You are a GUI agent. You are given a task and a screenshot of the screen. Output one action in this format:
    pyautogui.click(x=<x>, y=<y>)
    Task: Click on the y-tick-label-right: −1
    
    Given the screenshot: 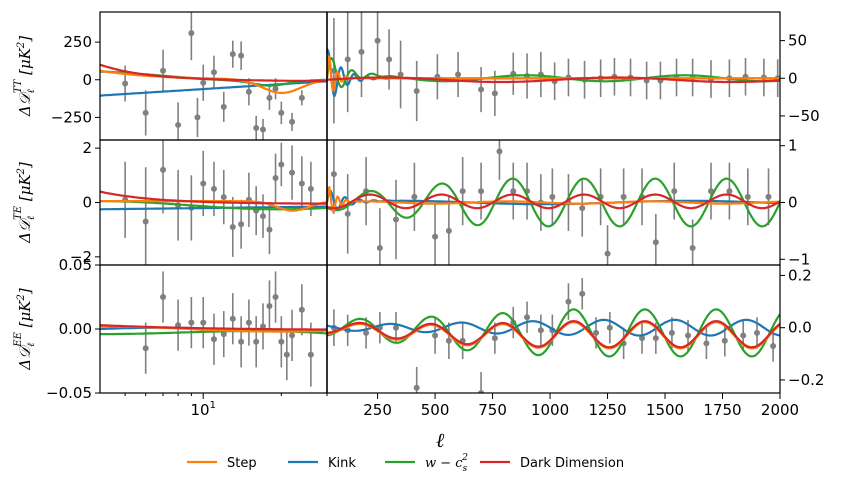 What is the action you would take?
    pyautogui.click(x=799, y=259)
    